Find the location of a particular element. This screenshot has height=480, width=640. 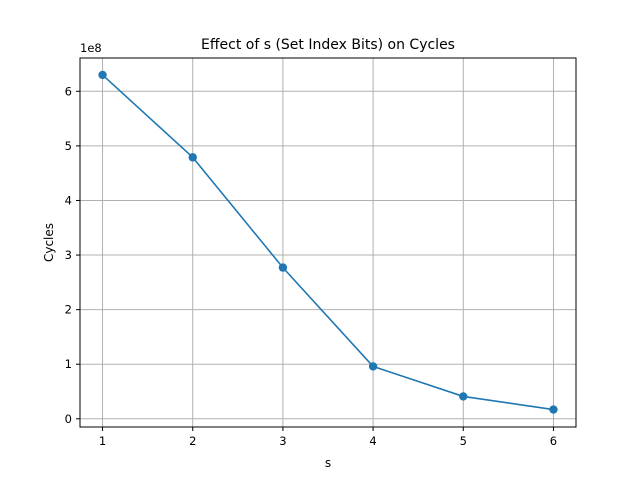

y-tick-label: 1 is located at coordinates (68, 364).